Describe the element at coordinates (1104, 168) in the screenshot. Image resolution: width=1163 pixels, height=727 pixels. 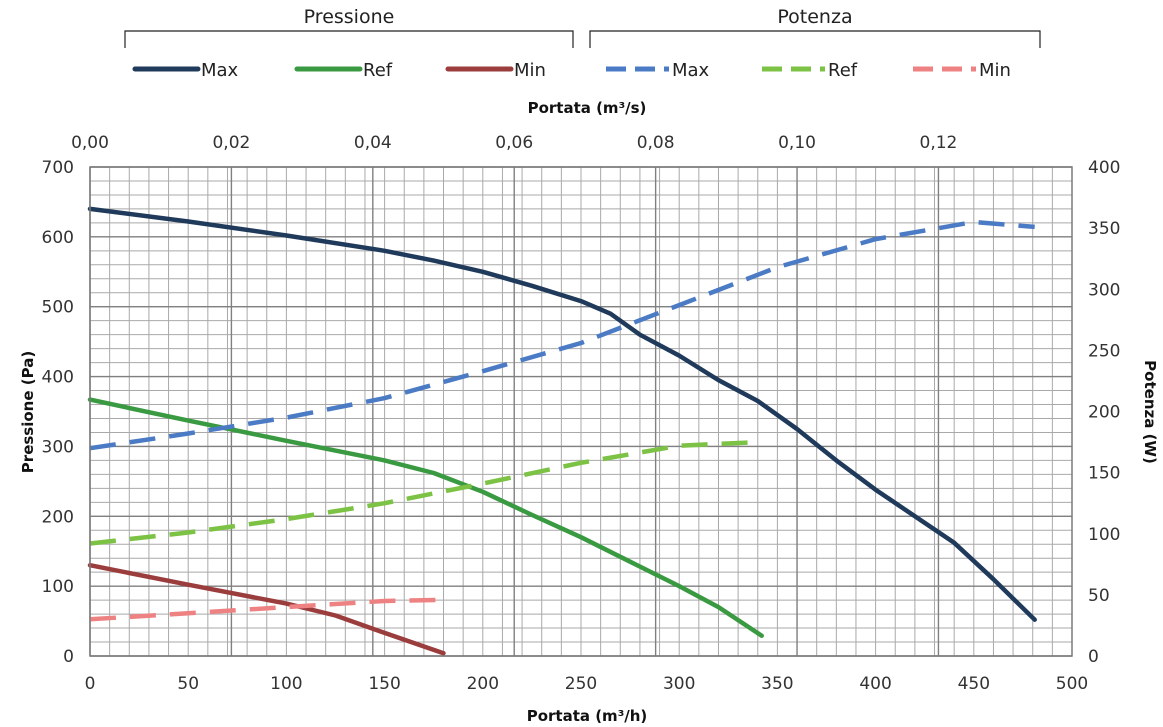
I see `y-right-tick-label: 400` at that location.